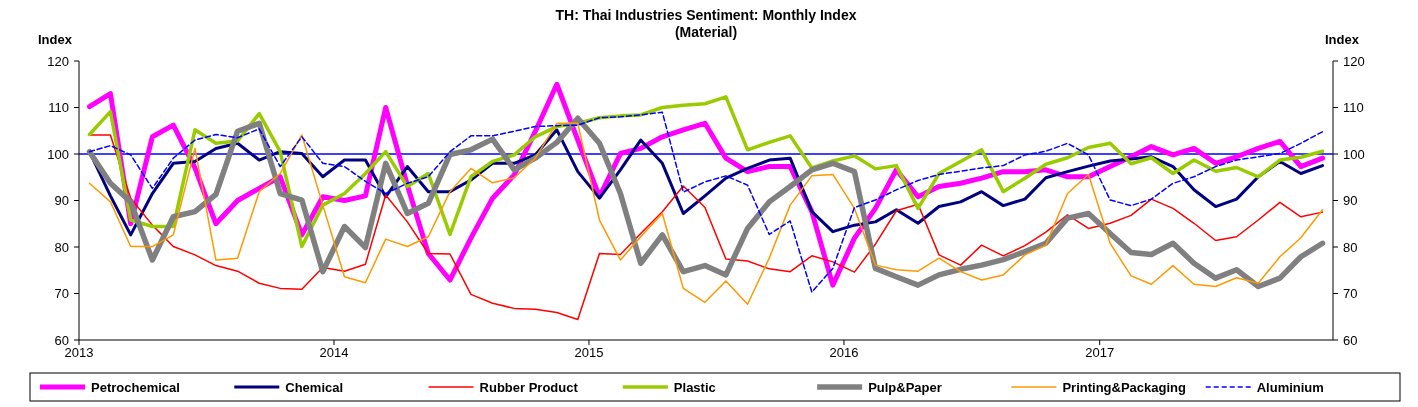 The image size is (1418, 407). Describe the element at coordinates (61, 247) in the screenshot. I see `y-tick-label: 80` at that location.